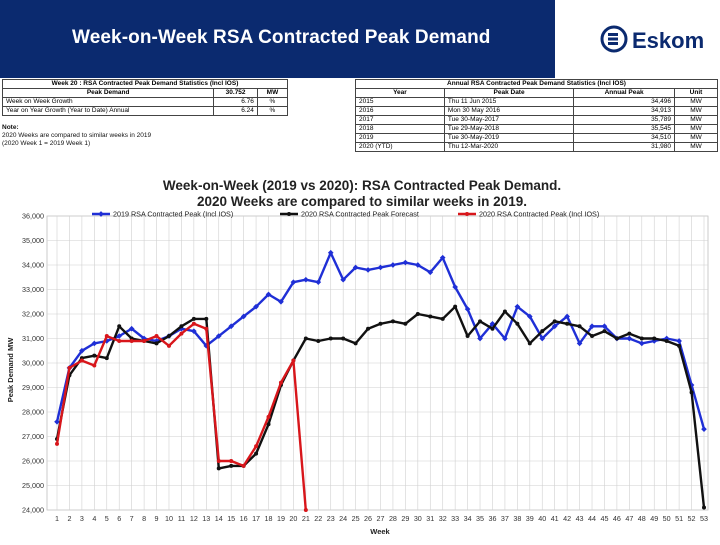 The image size is (720, 545). What do you see at coordinates (624, 93) in the screenshot?
I see `annual-stats-header: Annual Peak` at bounding box center [624, 93].